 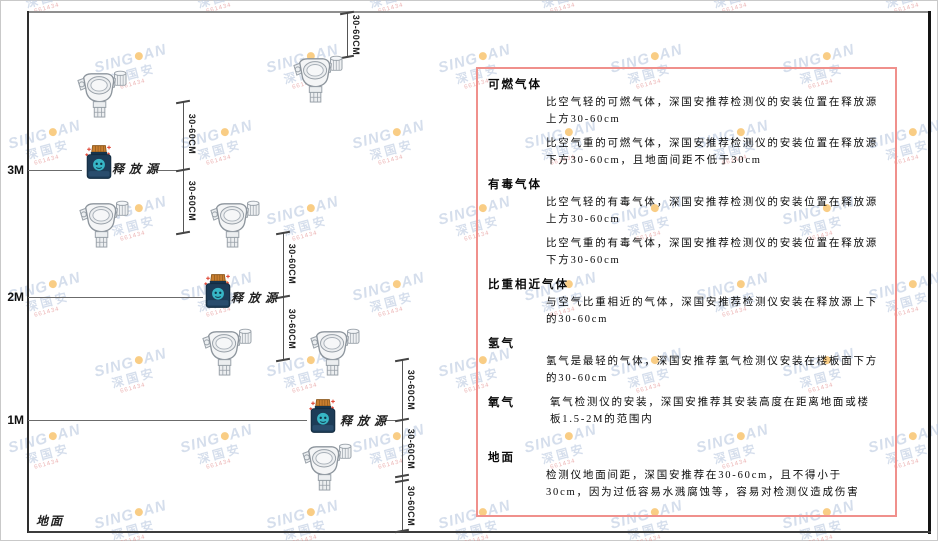 What do you see at coordinates (292, 264) in the screenshot?
I see `dim-label-2m-above: 30-60CM` at bounding box center [292, 264].